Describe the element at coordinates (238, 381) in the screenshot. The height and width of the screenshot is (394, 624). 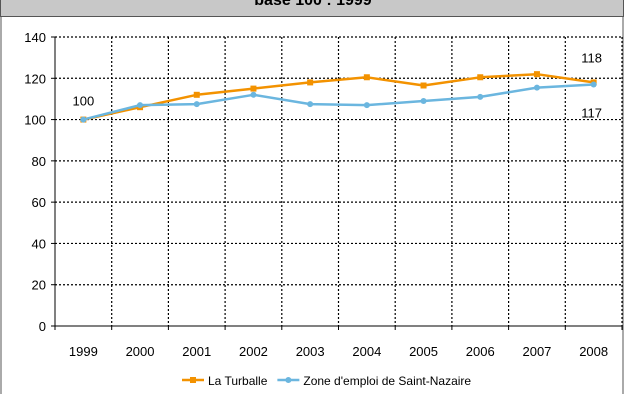
I see `legend-label: La Turballe` at that location.